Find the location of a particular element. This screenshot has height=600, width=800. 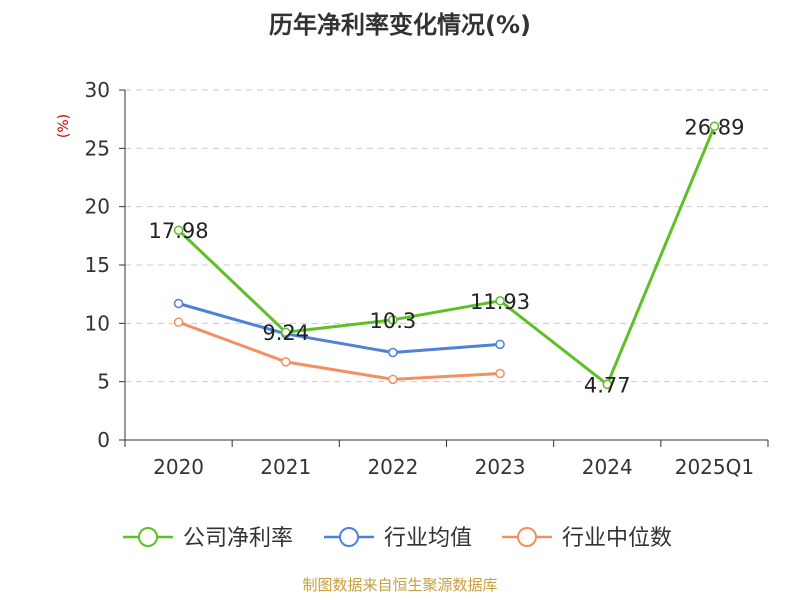

x-tick-label: 2021 is located at coordinates (285, 467).